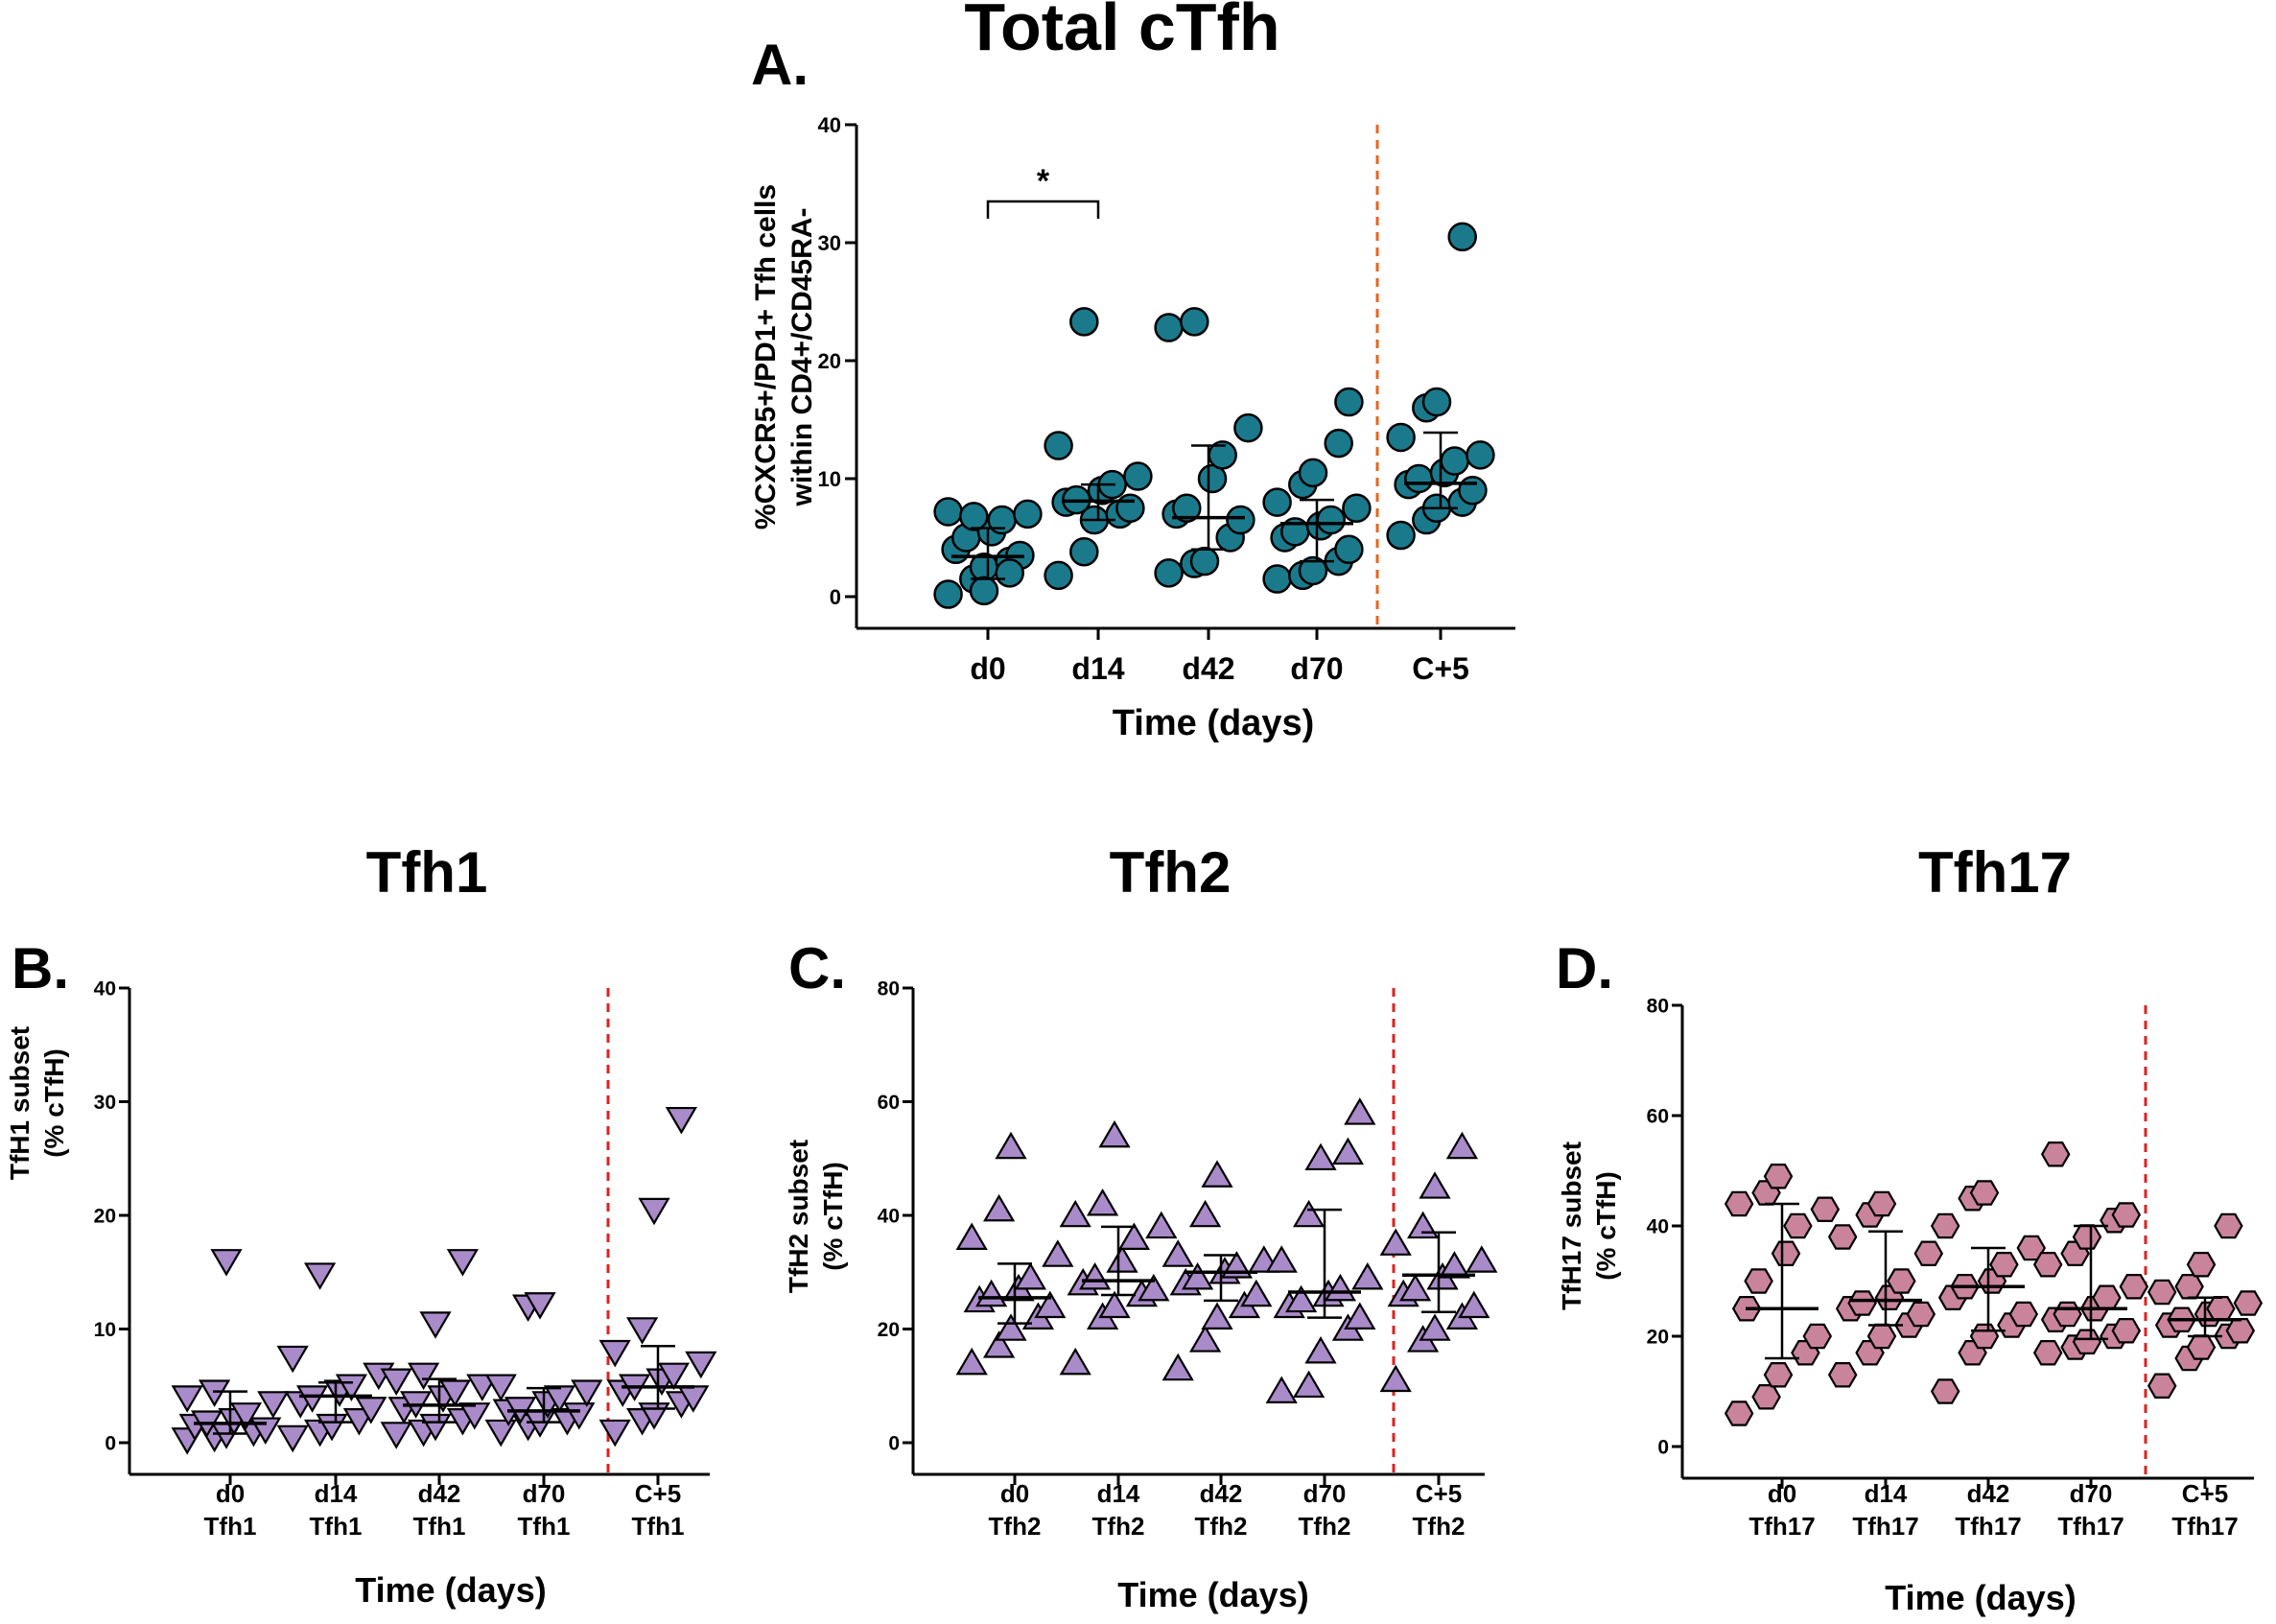 This screenshot has height=1624, width=2276. Describe the element at coordinates (1014, 1493) in the screenshot. I see `panel-c-x-category-label: d0` at that location.